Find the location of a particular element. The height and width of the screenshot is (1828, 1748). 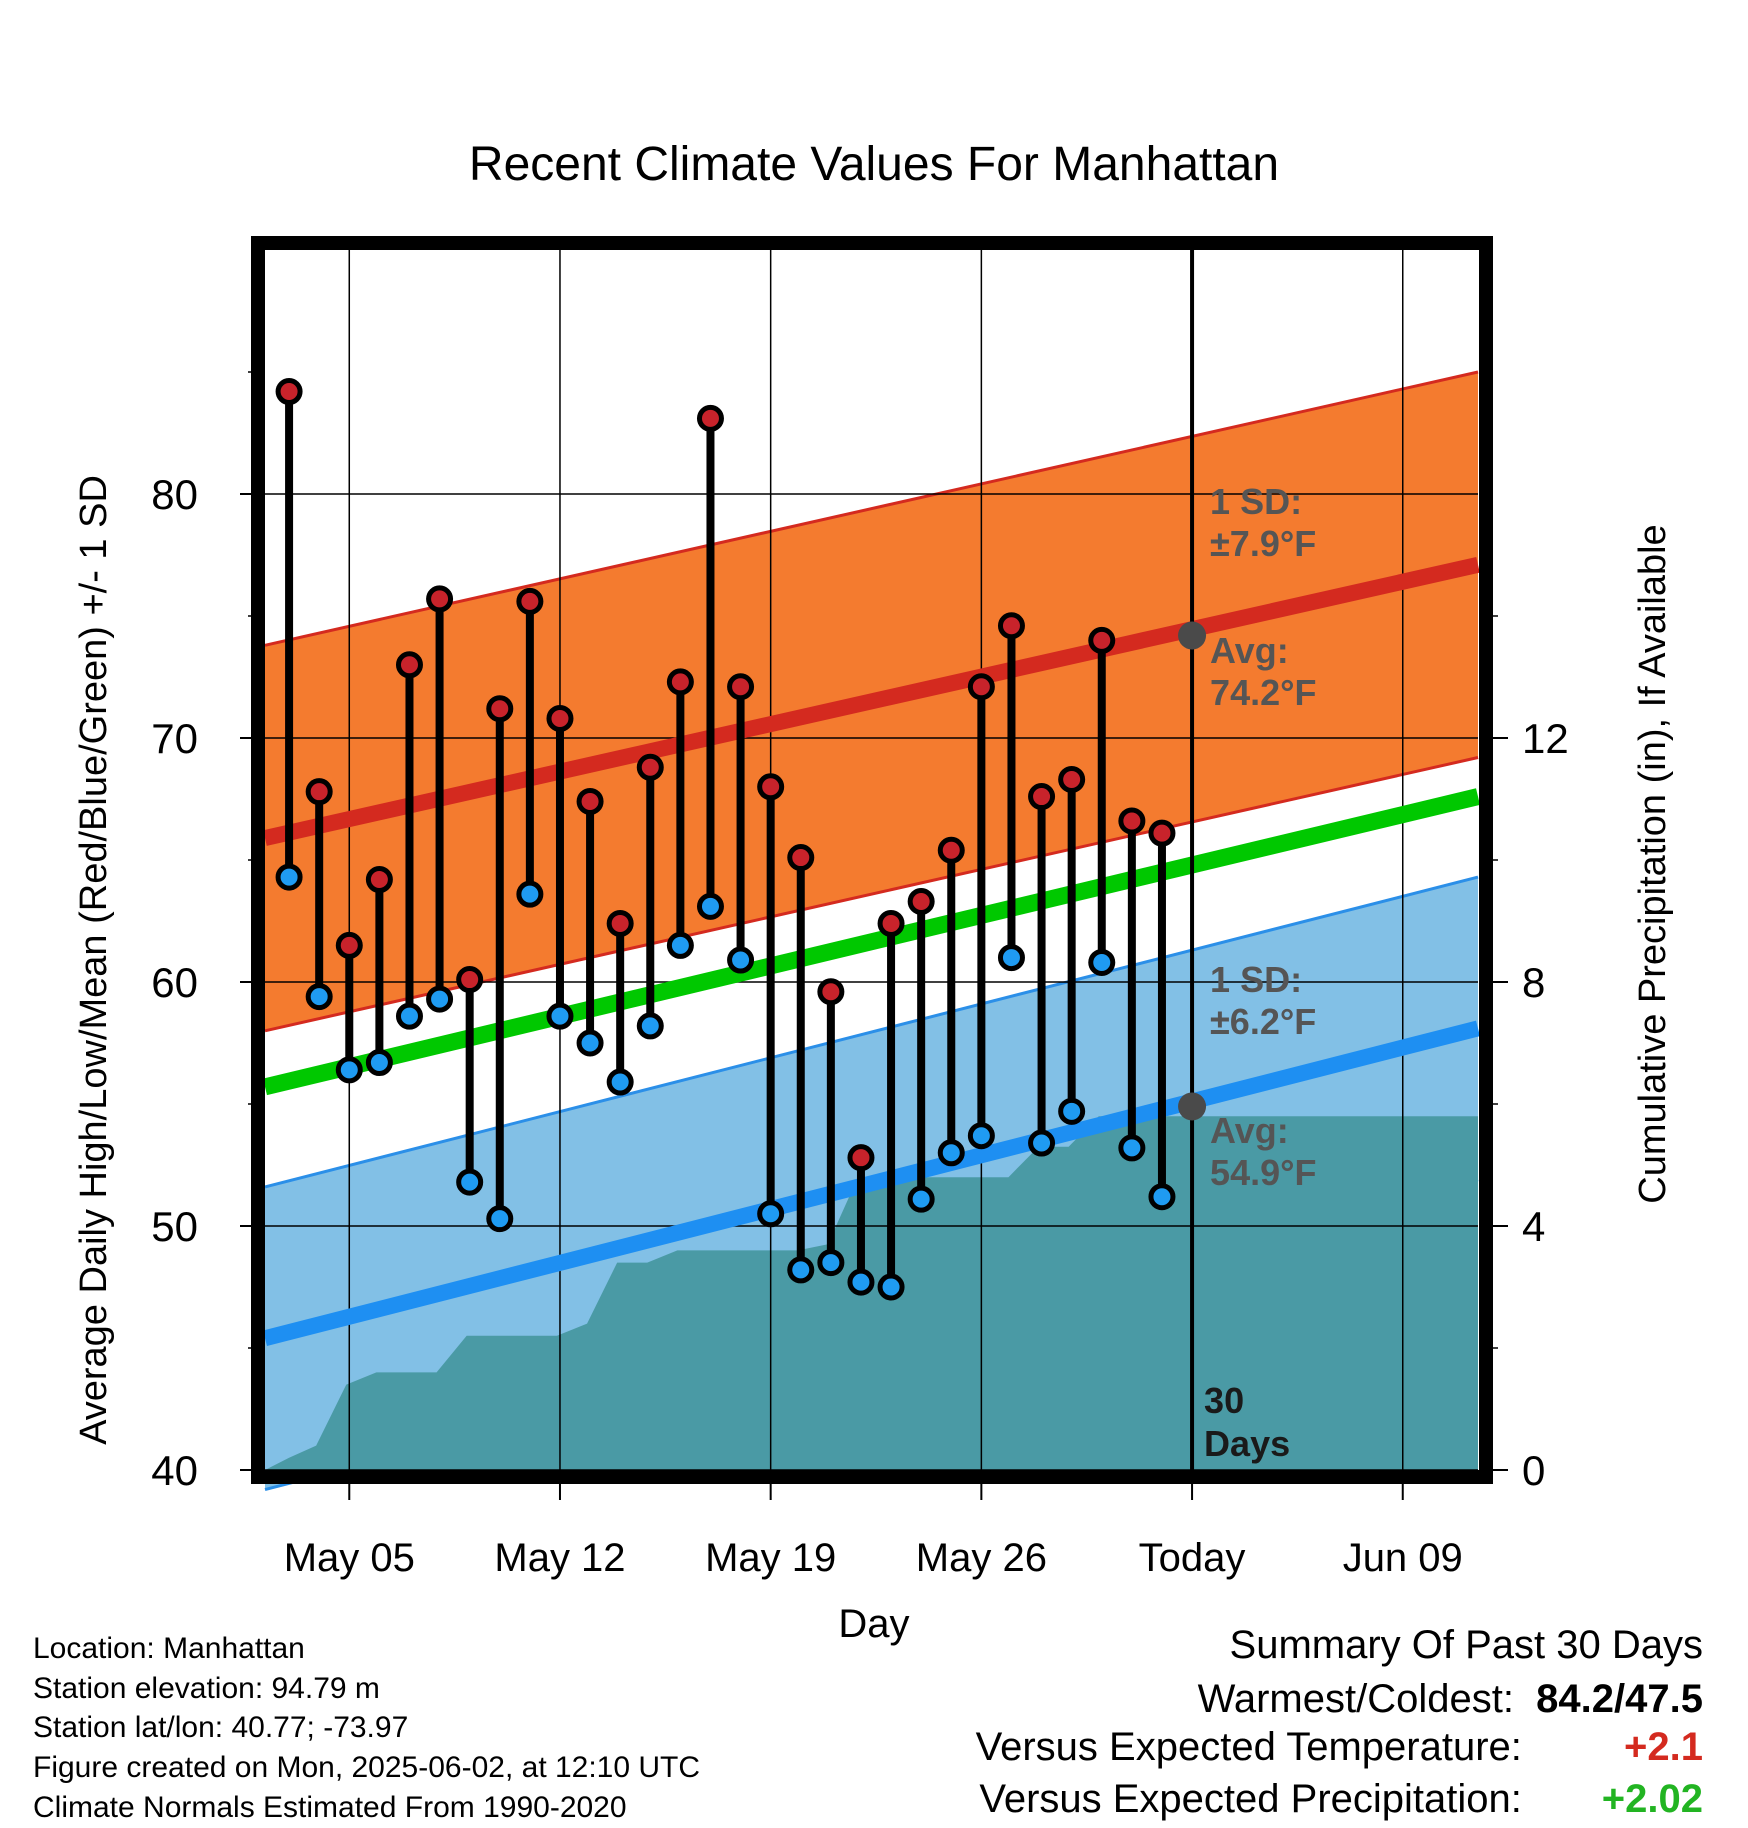

low-sd-label: 1 SD: is located at coordinates (1256, 979).